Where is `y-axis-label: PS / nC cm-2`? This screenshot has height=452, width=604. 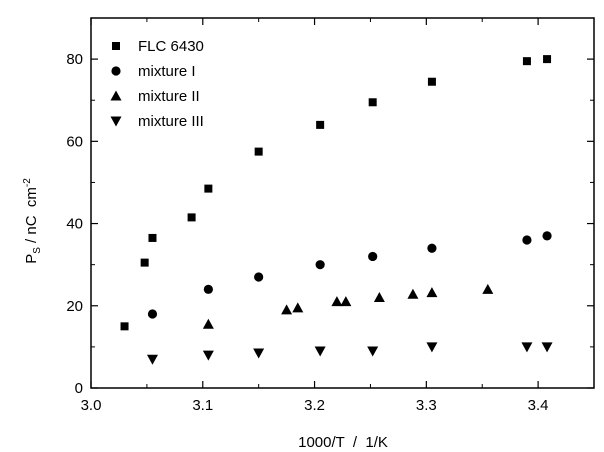 y-axis-label: PS / nC cm-2 is located at coordinates (32, 221).